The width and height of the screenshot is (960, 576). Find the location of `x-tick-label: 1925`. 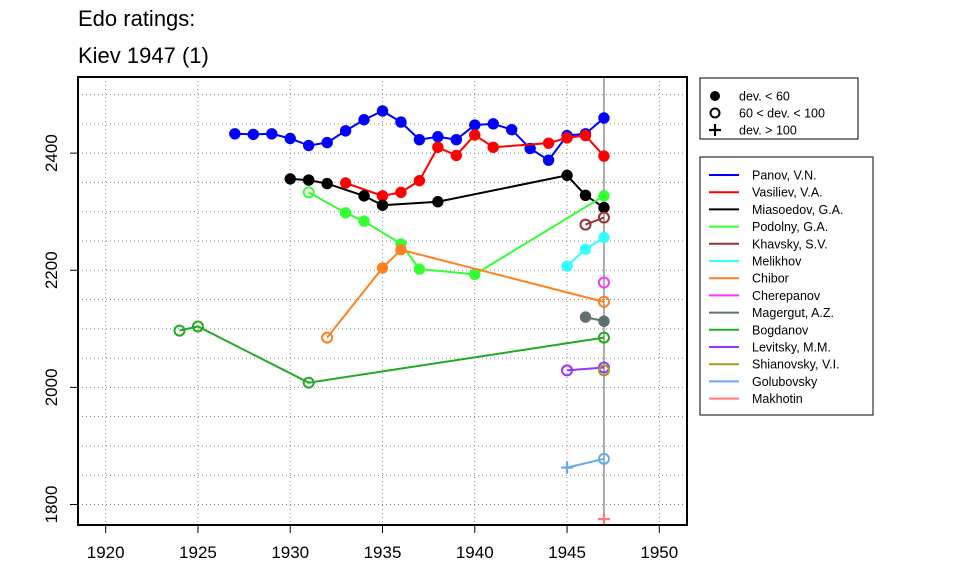

x-tick-label: 1925 is located at coordinates (198, 552).